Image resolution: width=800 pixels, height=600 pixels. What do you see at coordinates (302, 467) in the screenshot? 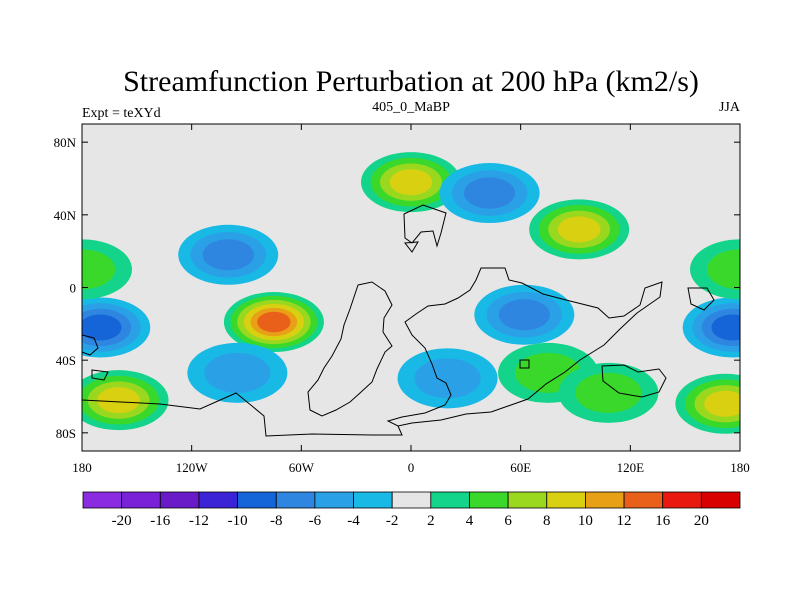
I see `x-tick-label: 60W` at bounding box center [302, 467].